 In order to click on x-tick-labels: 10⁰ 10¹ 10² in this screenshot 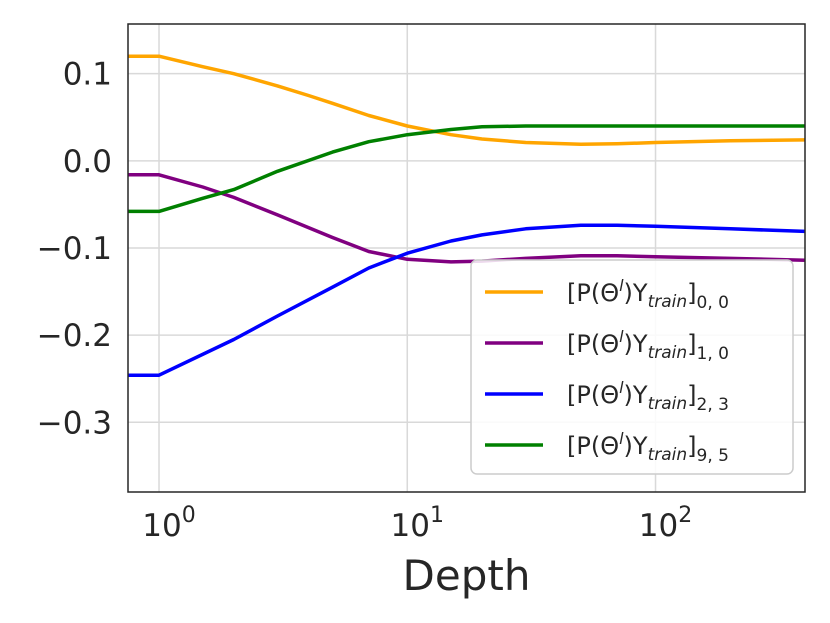, I will do `click(417, 523)`.